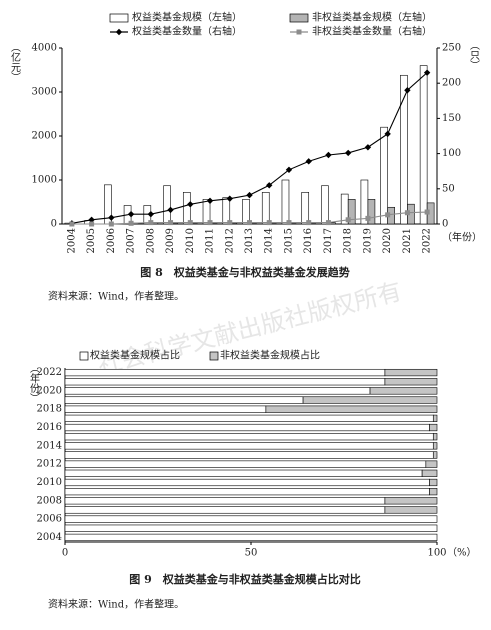 This screenshot has height=630, width=491. What do you see at coordinates (91, 240) in the screenshot?
I see `x-tick-label: 2005` at bounding box center [91, 240].